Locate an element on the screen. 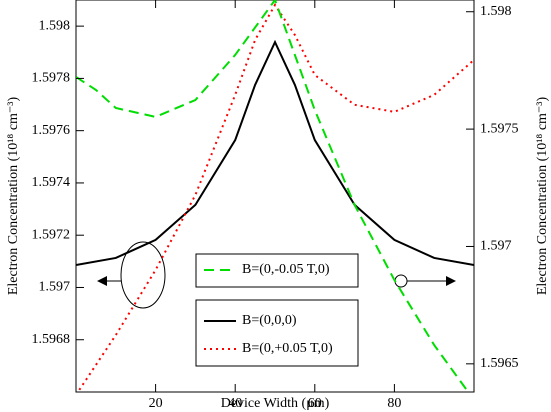 The width and height of the screenshot is (551, 412). y-tick-label: 1.5968 is located at coordinates (51, 339).